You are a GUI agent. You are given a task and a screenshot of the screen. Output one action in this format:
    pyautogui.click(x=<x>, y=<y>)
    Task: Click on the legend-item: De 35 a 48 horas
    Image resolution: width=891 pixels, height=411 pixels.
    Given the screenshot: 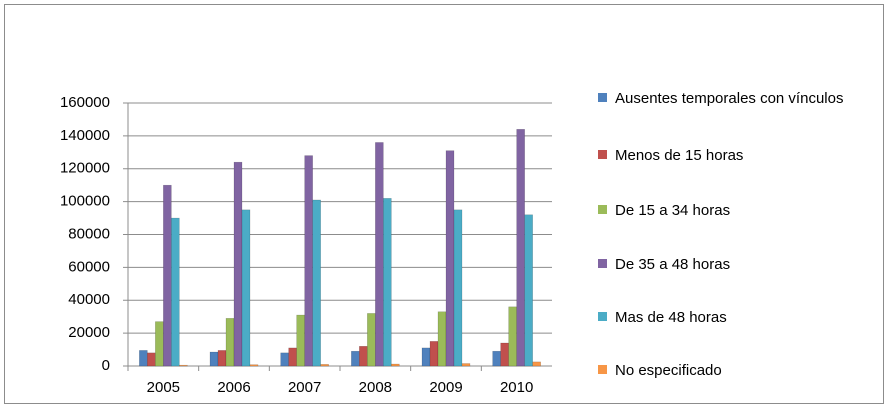 What is the action you would take?
    pyautogui.click(x=731, y=264)
    